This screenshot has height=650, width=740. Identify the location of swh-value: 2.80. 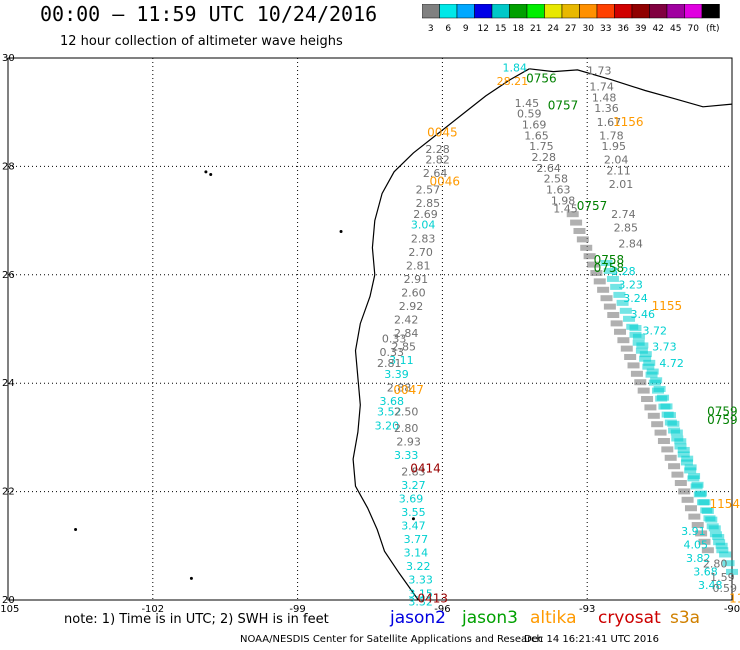
(406, 428).